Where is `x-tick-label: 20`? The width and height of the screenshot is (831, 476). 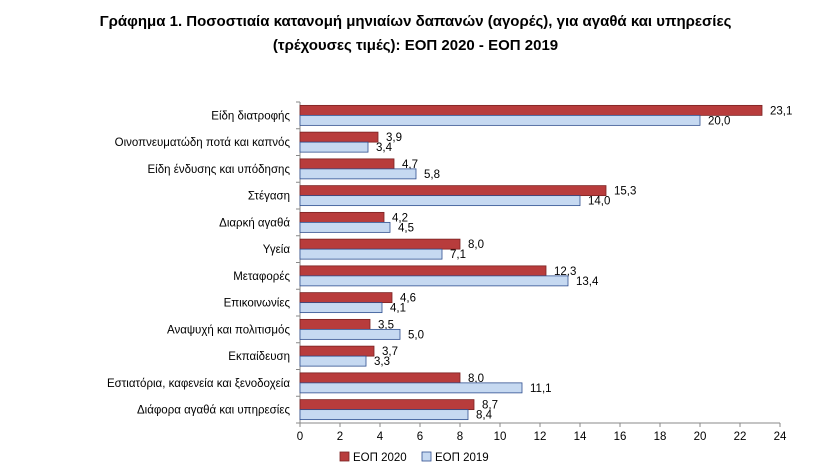
x-tick-label: 20 is located at coordinates (700, 437).